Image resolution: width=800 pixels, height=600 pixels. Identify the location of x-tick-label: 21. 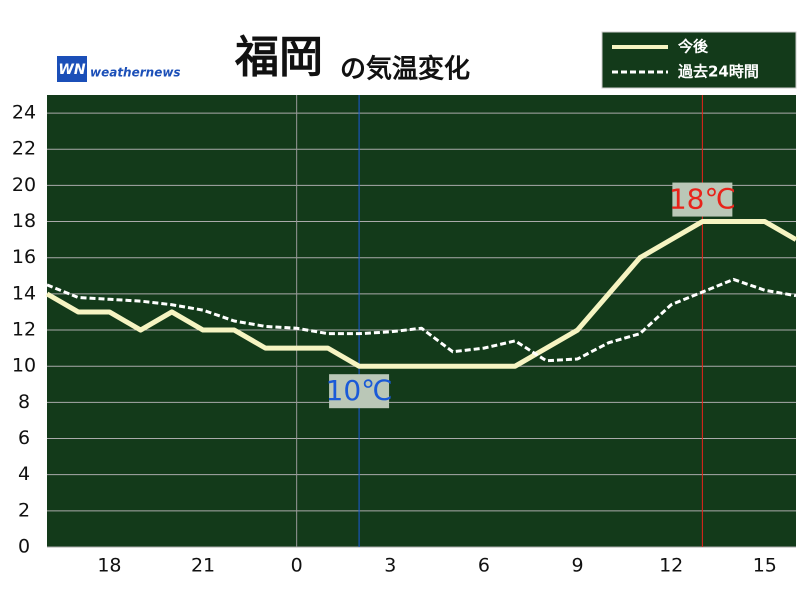
(203, 566).